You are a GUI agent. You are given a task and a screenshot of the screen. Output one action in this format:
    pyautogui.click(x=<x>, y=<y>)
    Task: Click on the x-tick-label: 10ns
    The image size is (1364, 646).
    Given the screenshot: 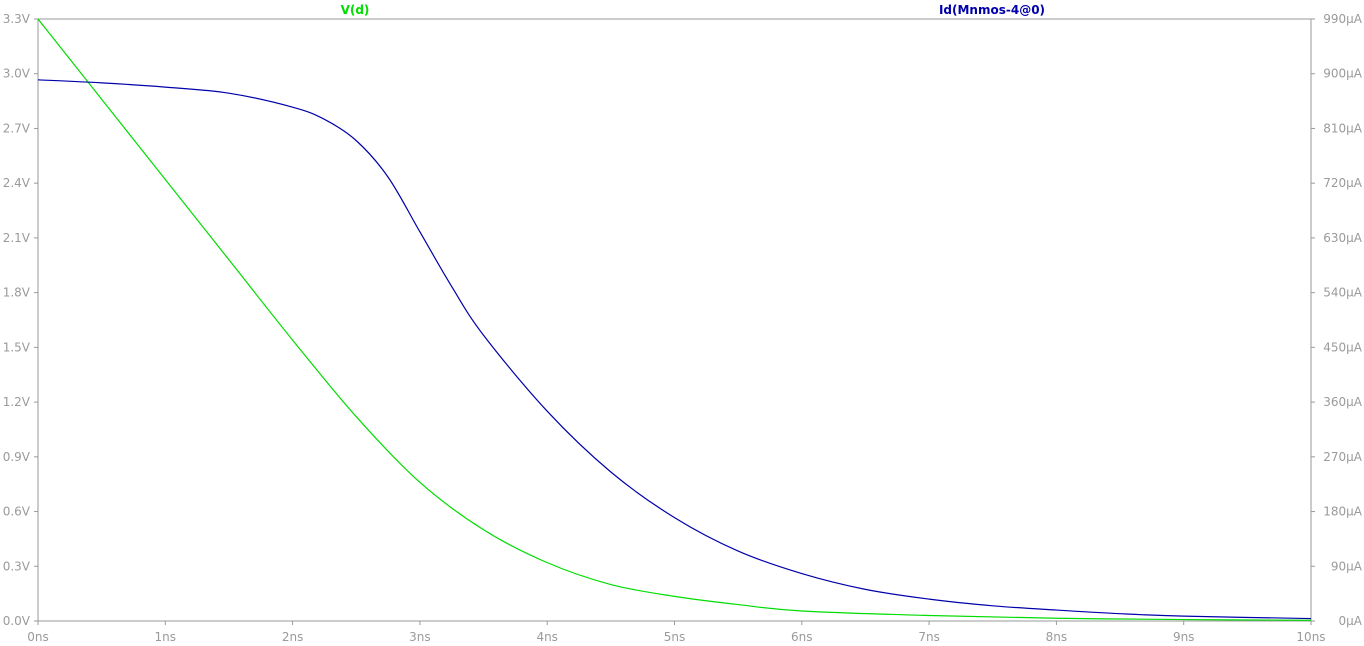 What is the action you would take?
    pyautogui.click(x=1310, y=637)
    